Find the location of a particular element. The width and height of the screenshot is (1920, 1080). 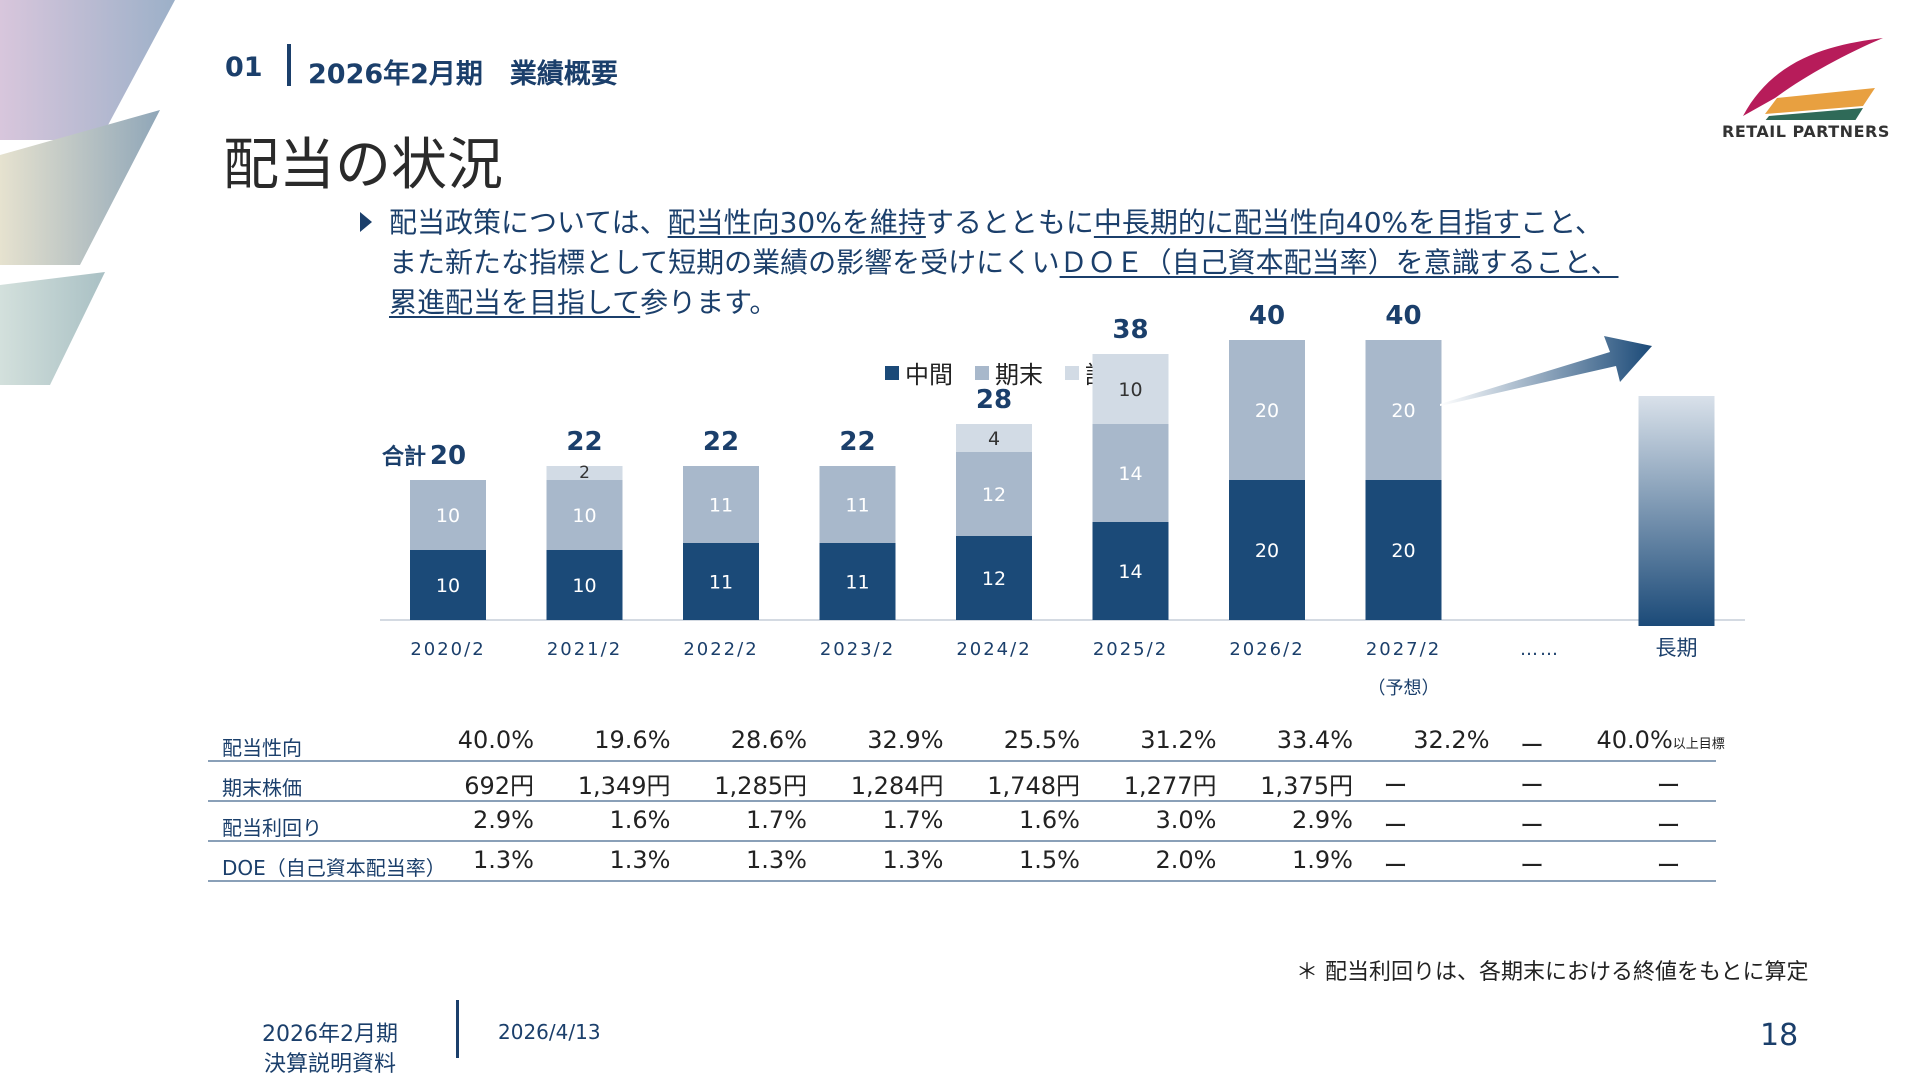

footer-period: 2026年2月期 is located at coordinates (330, 1034).